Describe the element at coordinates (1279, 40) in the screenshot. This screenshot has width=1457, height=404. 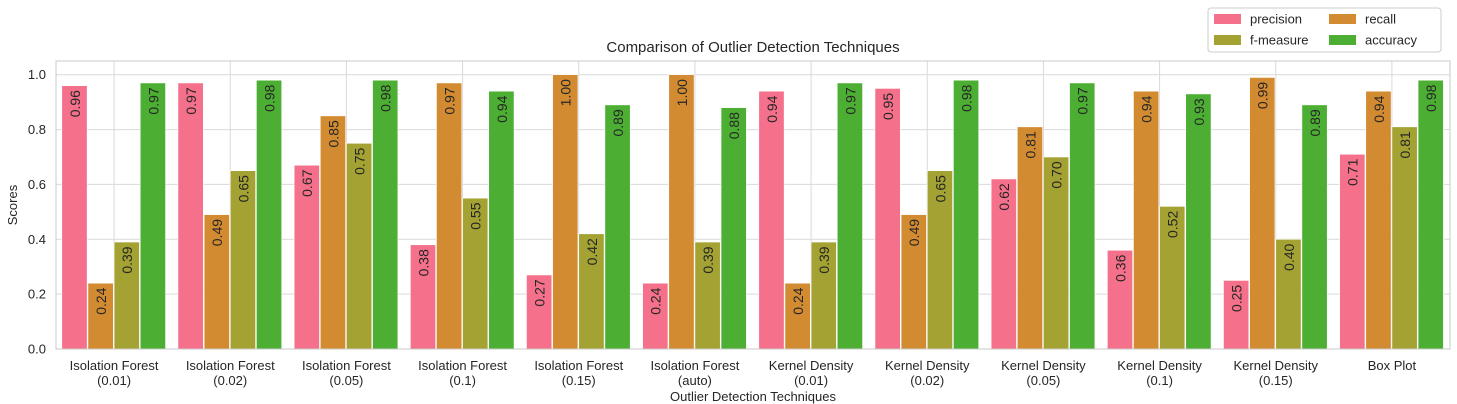
I see `legend-label-f-measure: f-measure` at that location.